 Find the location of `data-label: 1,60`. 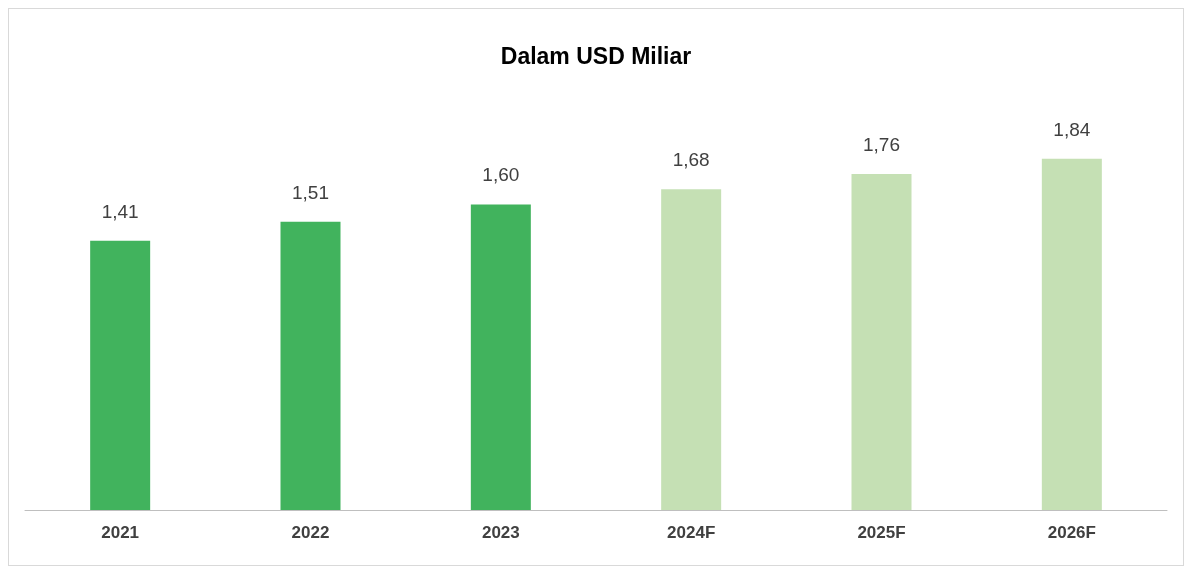

data-label: 1,60 is located at coordinates (501, 175).